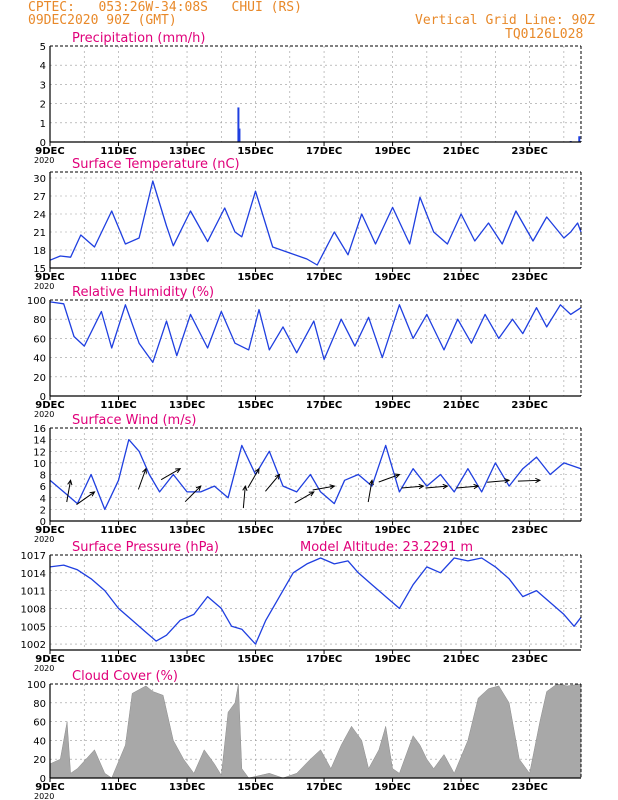 The height and width of the screenshot is (800, 618). What do you see at coordinates (255, 659) in the screenshot?
I see `x-tick-label: 15DEC` at bounding box center [255, 659].